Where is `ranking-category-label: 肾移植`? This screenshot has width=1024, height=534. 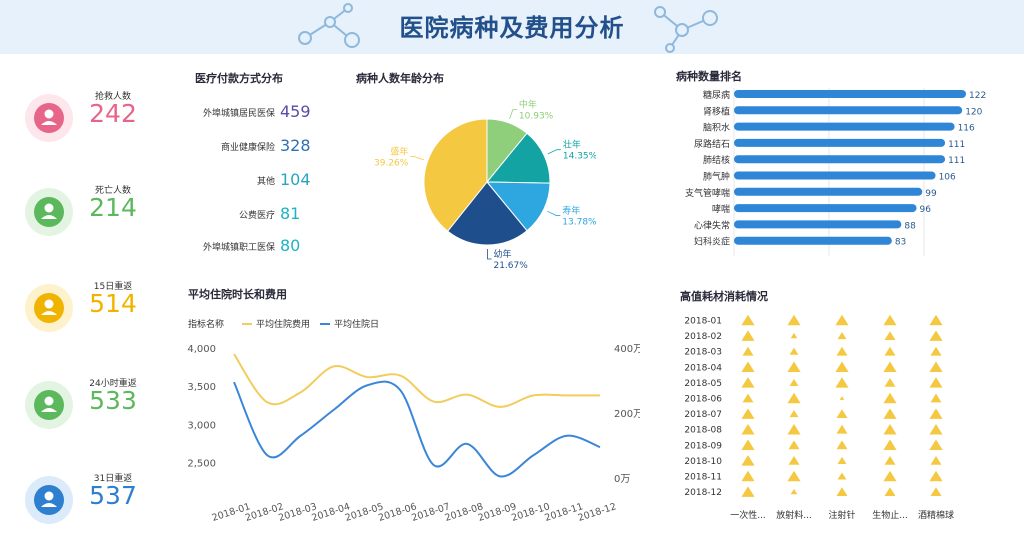
ranking-category-label: 肾移植 is located at coordinates (716, 111).